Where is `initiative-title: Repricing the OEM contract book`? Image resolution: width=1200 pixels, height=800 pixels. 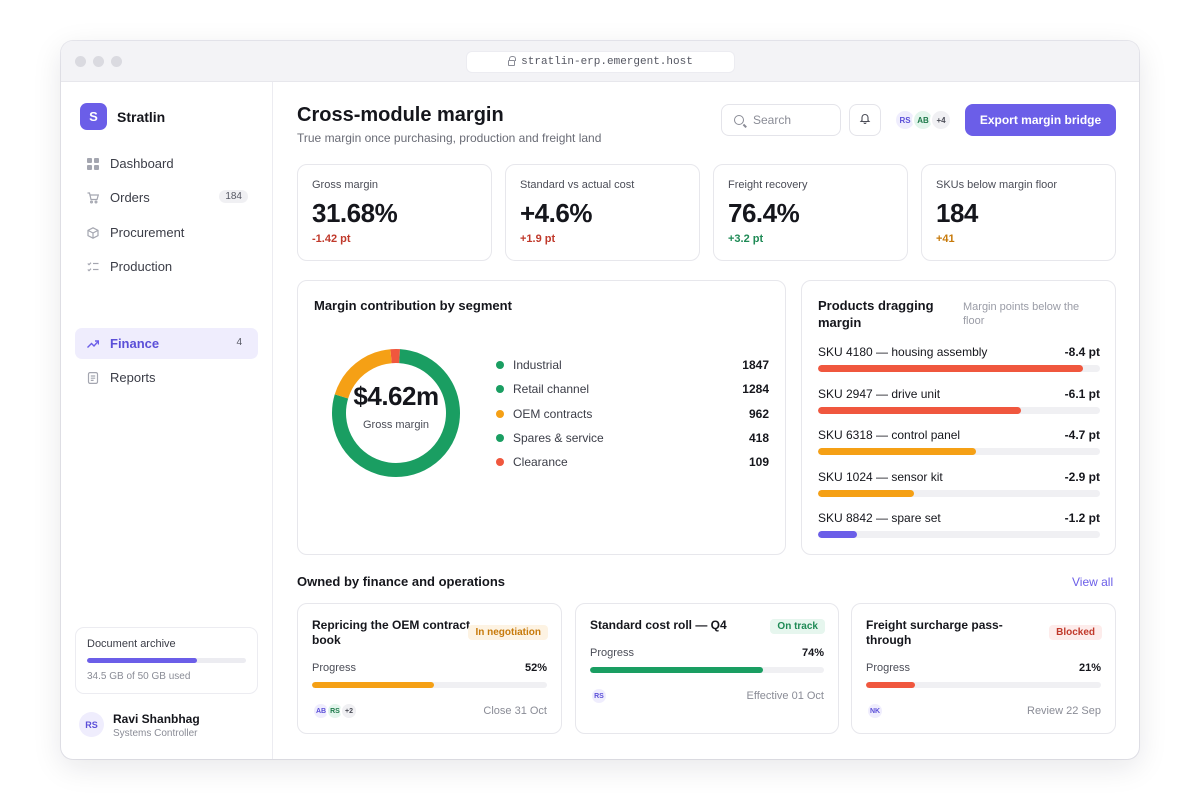
initiative-title: Repricing the OEM contract book is located at coordinates (391, 632).